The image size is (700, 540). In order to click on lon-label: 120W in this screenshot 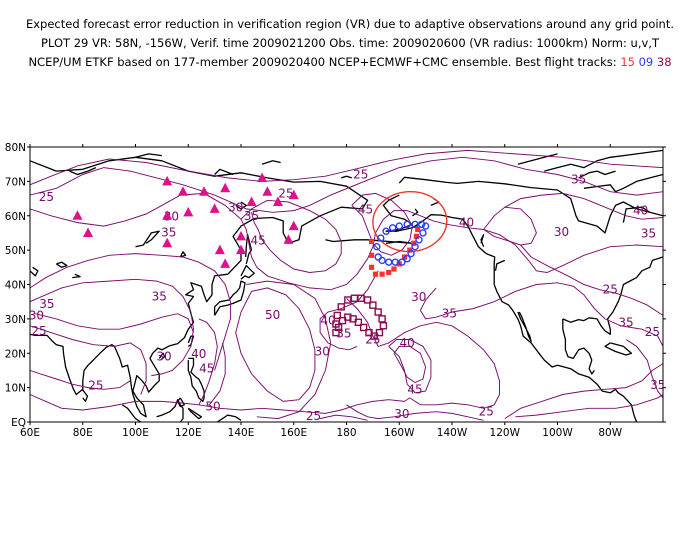, I will do `click(505, 433)`.